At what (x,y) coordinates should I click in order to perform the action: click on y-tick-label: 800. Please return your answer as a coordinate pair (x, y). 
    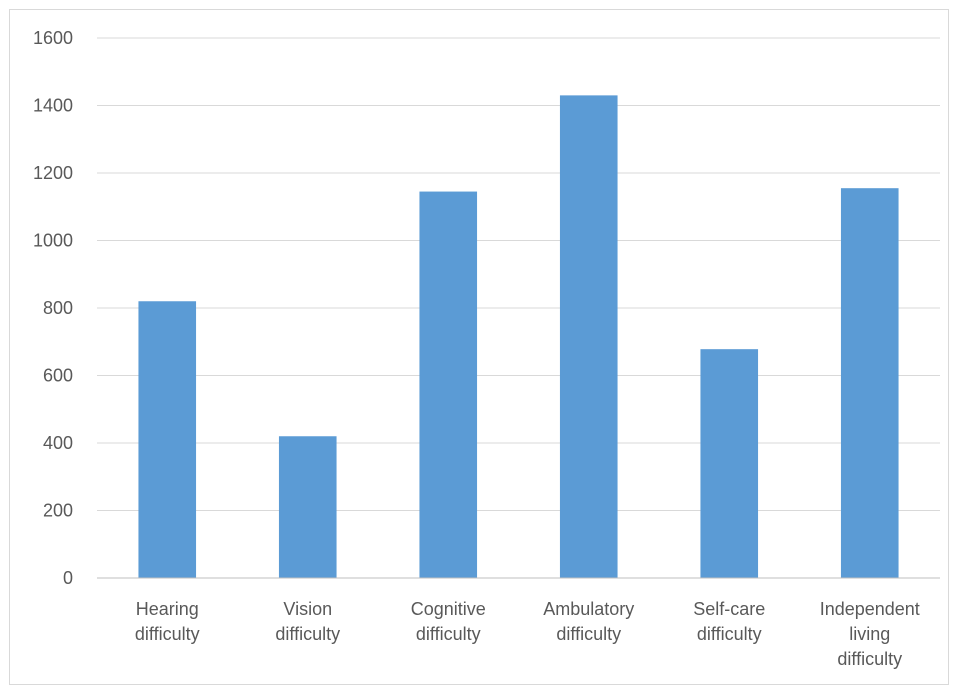
    Looking at the image, I should click on (58, 308).